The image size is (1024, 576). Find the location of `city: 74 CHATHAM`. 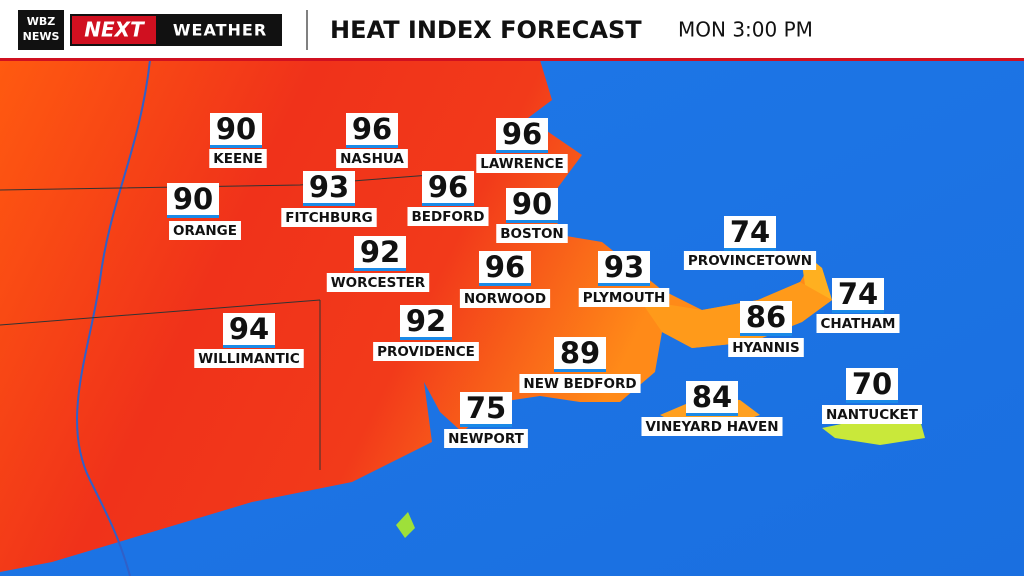

city: 74 CHATHAM is located at coordinates (858, 305).